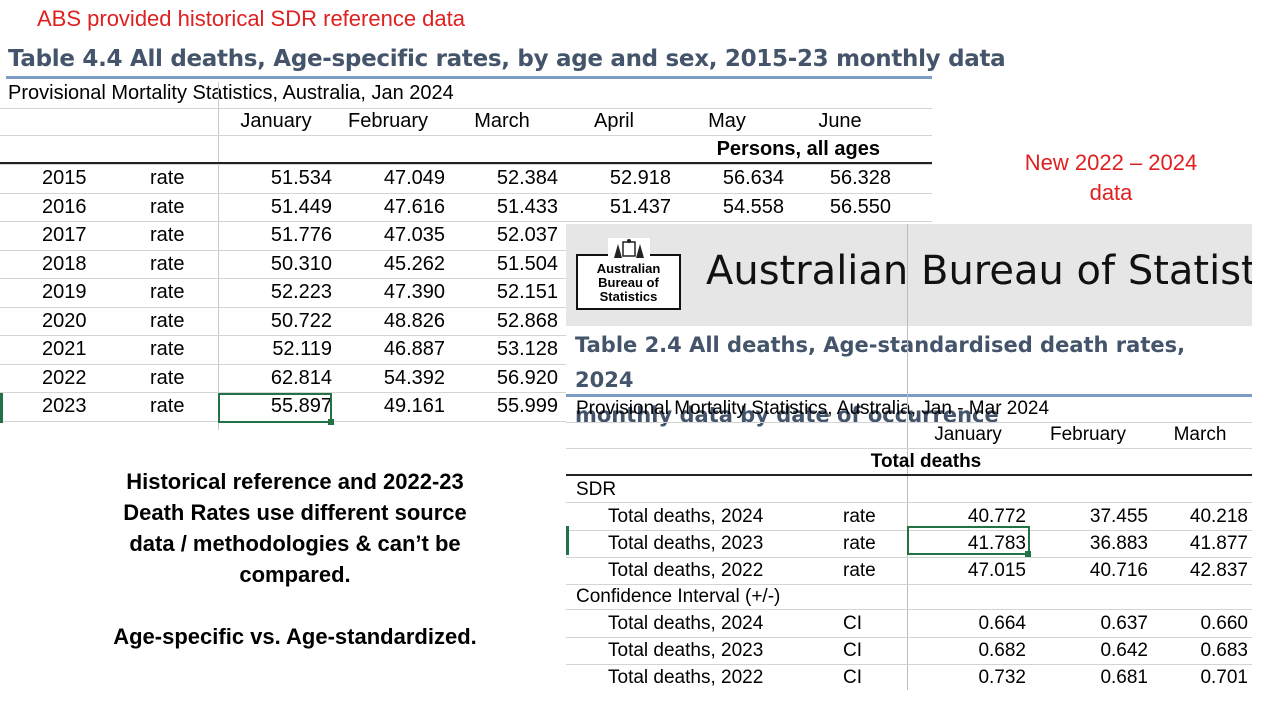  I want to click on value-cell: 51.776, so click(301, 235).